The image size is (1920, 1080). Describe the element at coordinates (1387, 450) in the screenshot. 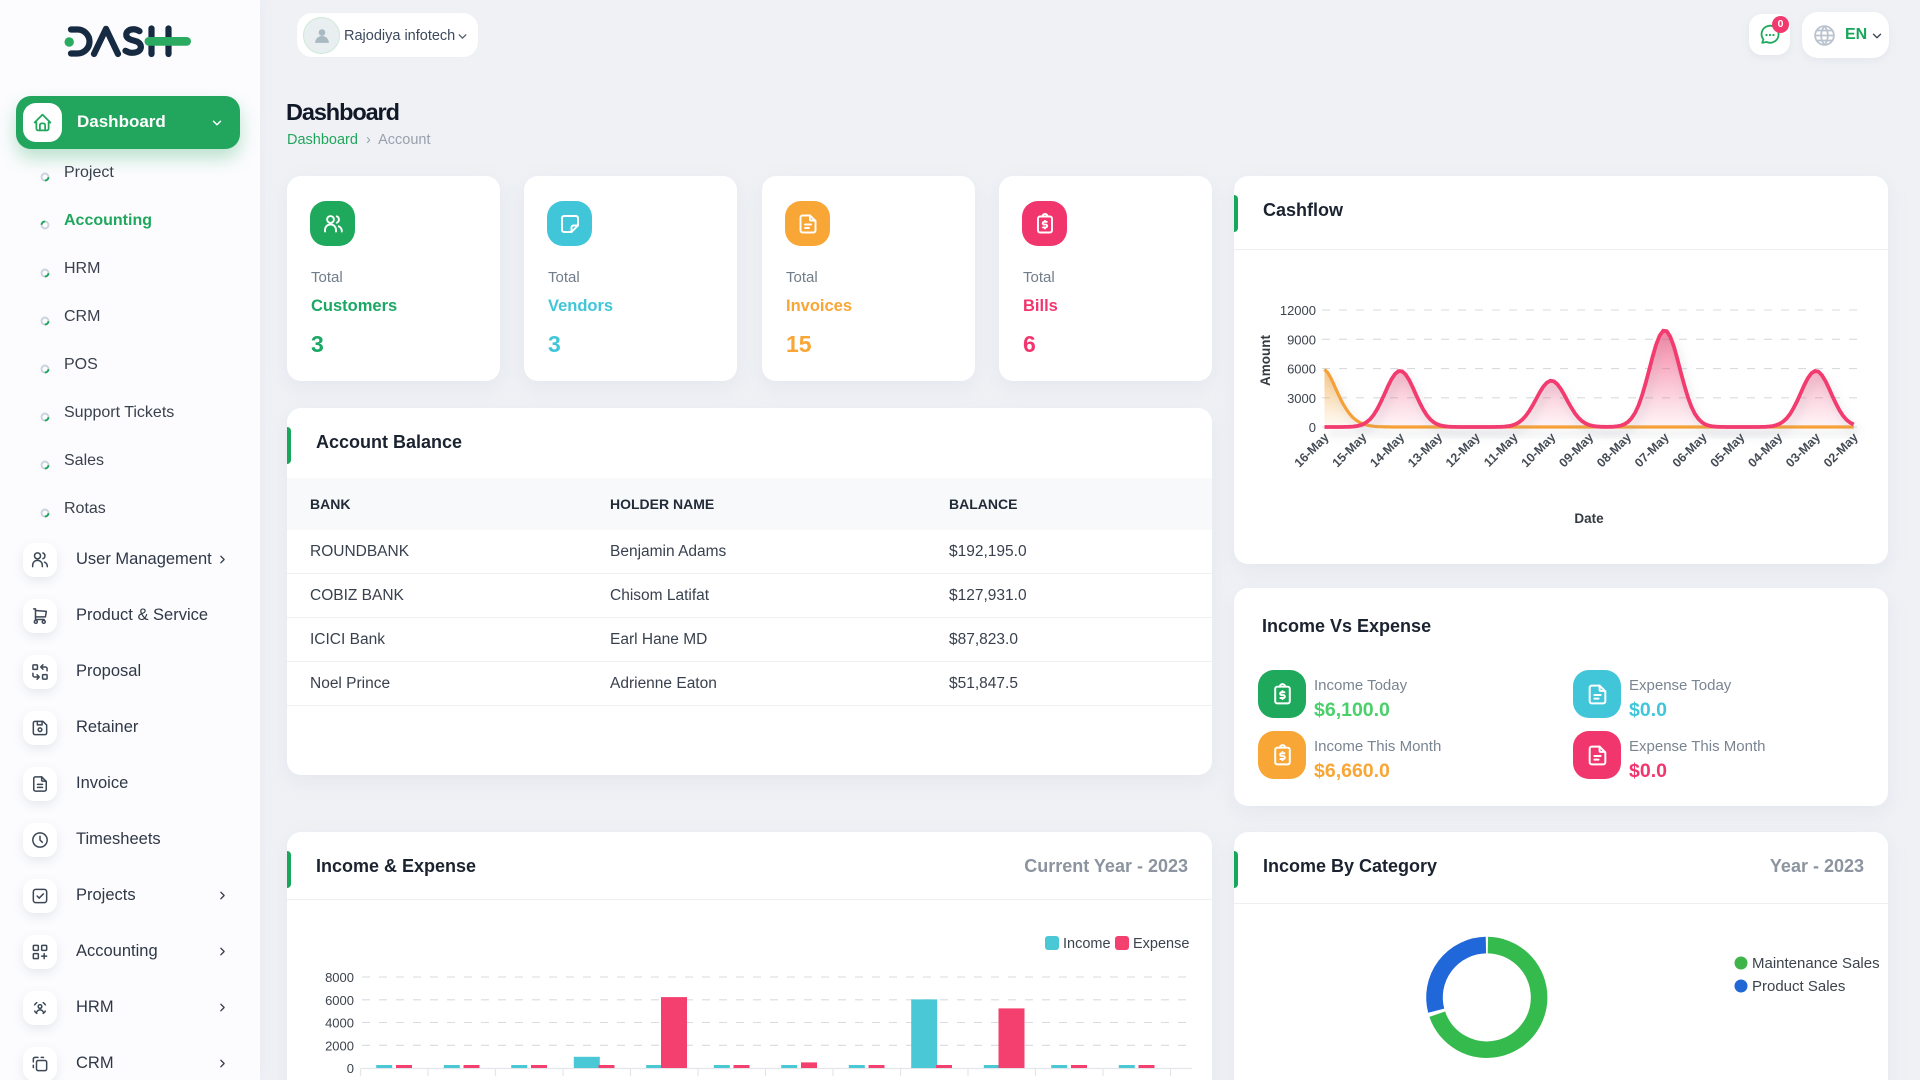

I see `svg-text: 14-May` at that location.